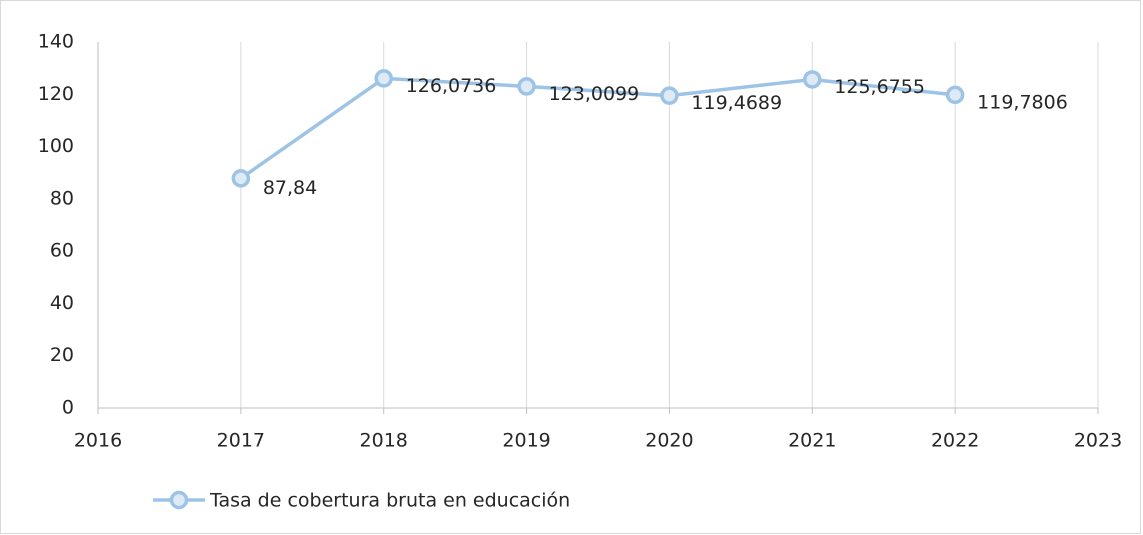 This screenshot has width=1143, height=535. What do you see at coordinates (879, 87) in the screenshot?
I see `data-label: 125,6755` at bounding box center [879, 87].